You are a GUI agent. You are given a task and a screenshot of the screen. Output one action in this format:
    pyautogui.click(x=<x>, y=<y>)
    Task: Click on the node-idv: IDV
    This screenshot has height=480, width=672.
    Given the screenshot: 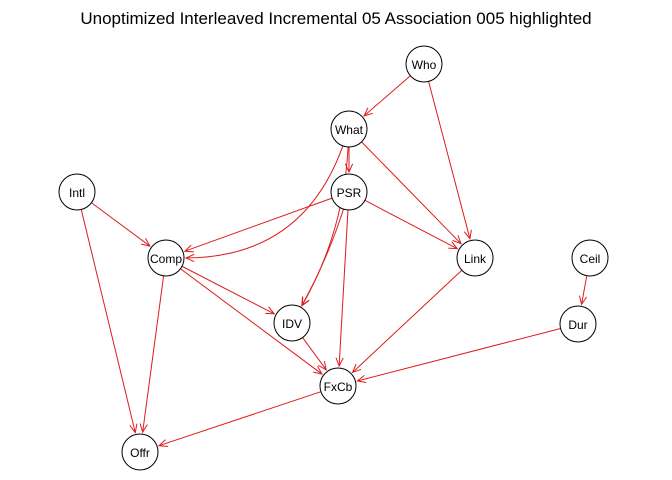 What is the action you would take?
    pyautogui.click(x=292, y=323)
    